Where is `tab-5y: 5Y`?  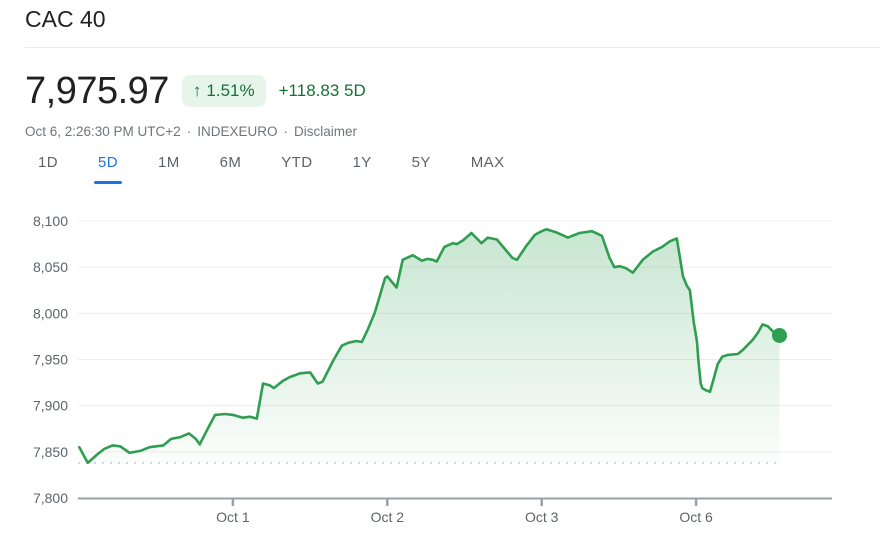 tab-5y: 5Y is located at coordinates (421, 162).